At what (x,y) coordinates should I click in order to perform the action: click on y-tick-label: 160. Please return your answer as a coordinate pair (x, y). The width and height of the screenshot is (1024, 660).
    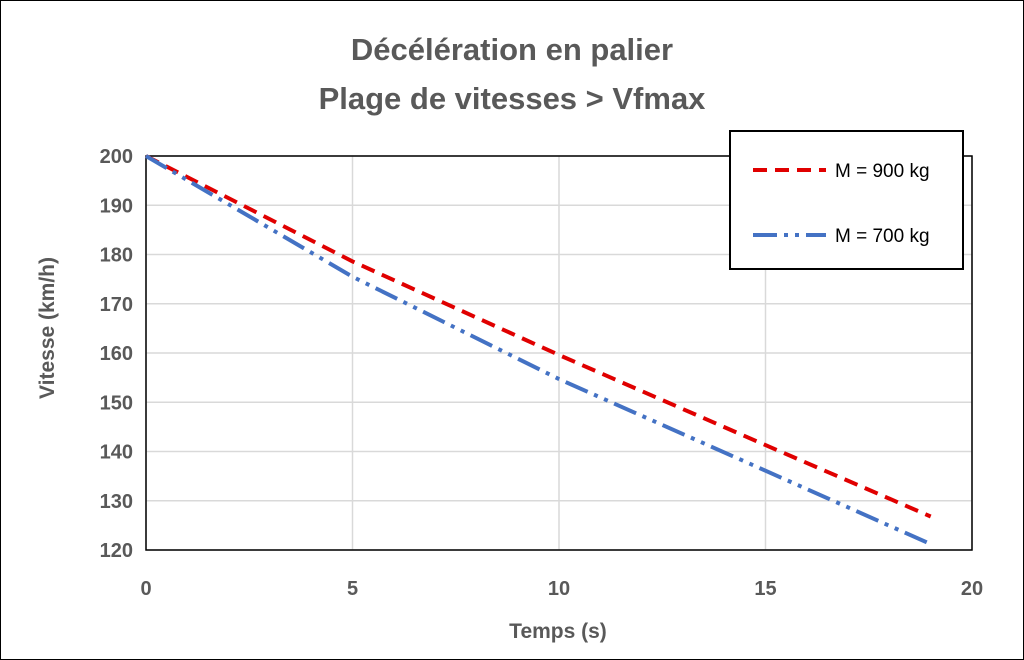
    Looking at the image, I should click on (116, 354).